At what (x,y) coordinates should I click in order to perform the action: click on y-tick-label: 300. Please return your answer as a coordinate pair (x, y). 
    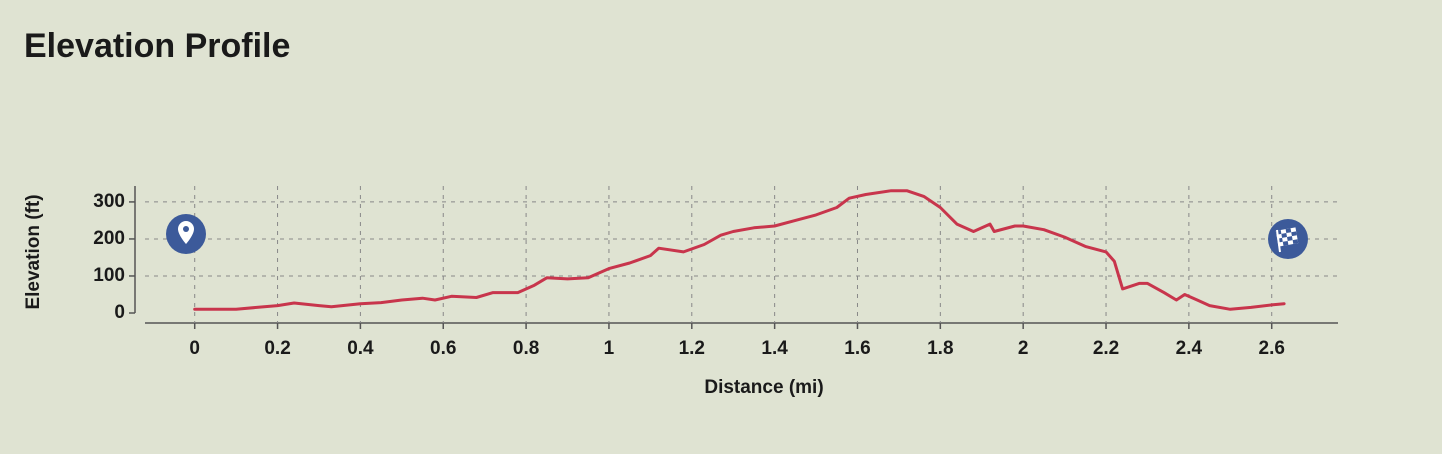
    Looking at the image, I should click on (109, 201).